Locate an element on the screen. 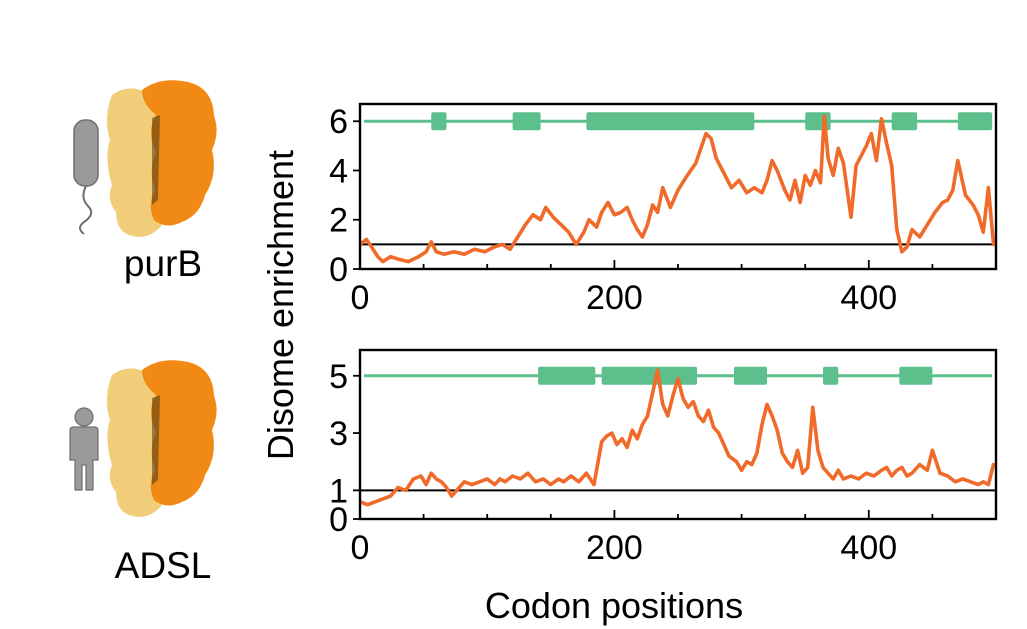 The image size is (1027, 629). bacterium-icon is located at coordinates (86, 177).